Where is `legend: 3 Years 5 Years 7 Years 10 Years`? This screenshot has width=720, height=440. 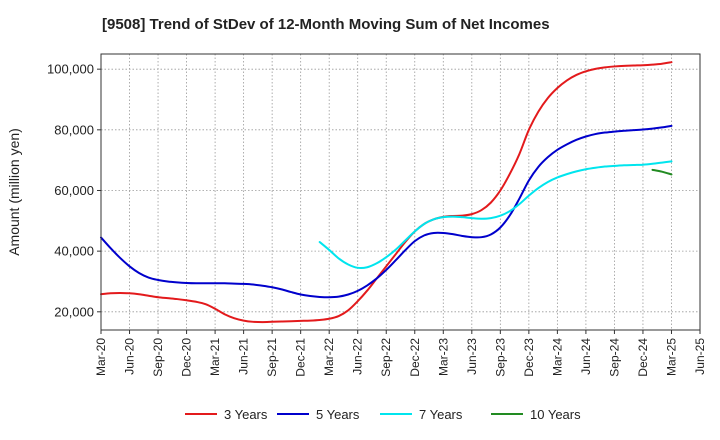
legend: 3 Years 5 Years 7 Years 10 Years is located at coordinates (383, 414).